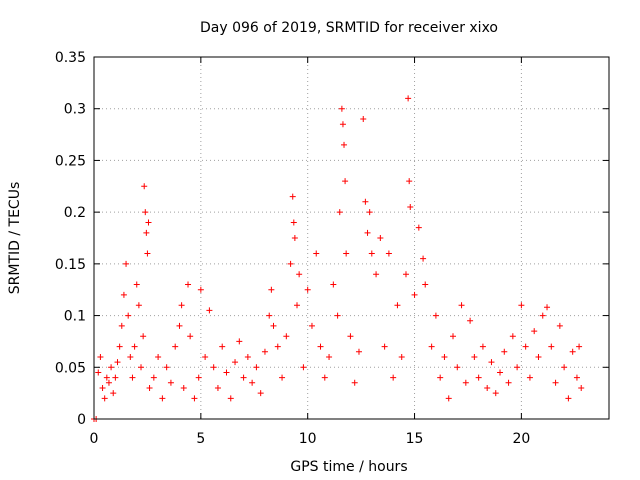 The height and width of the screenshot is (480, 640). I want to click on y-tick-label: 0.15, so click(70, 265).